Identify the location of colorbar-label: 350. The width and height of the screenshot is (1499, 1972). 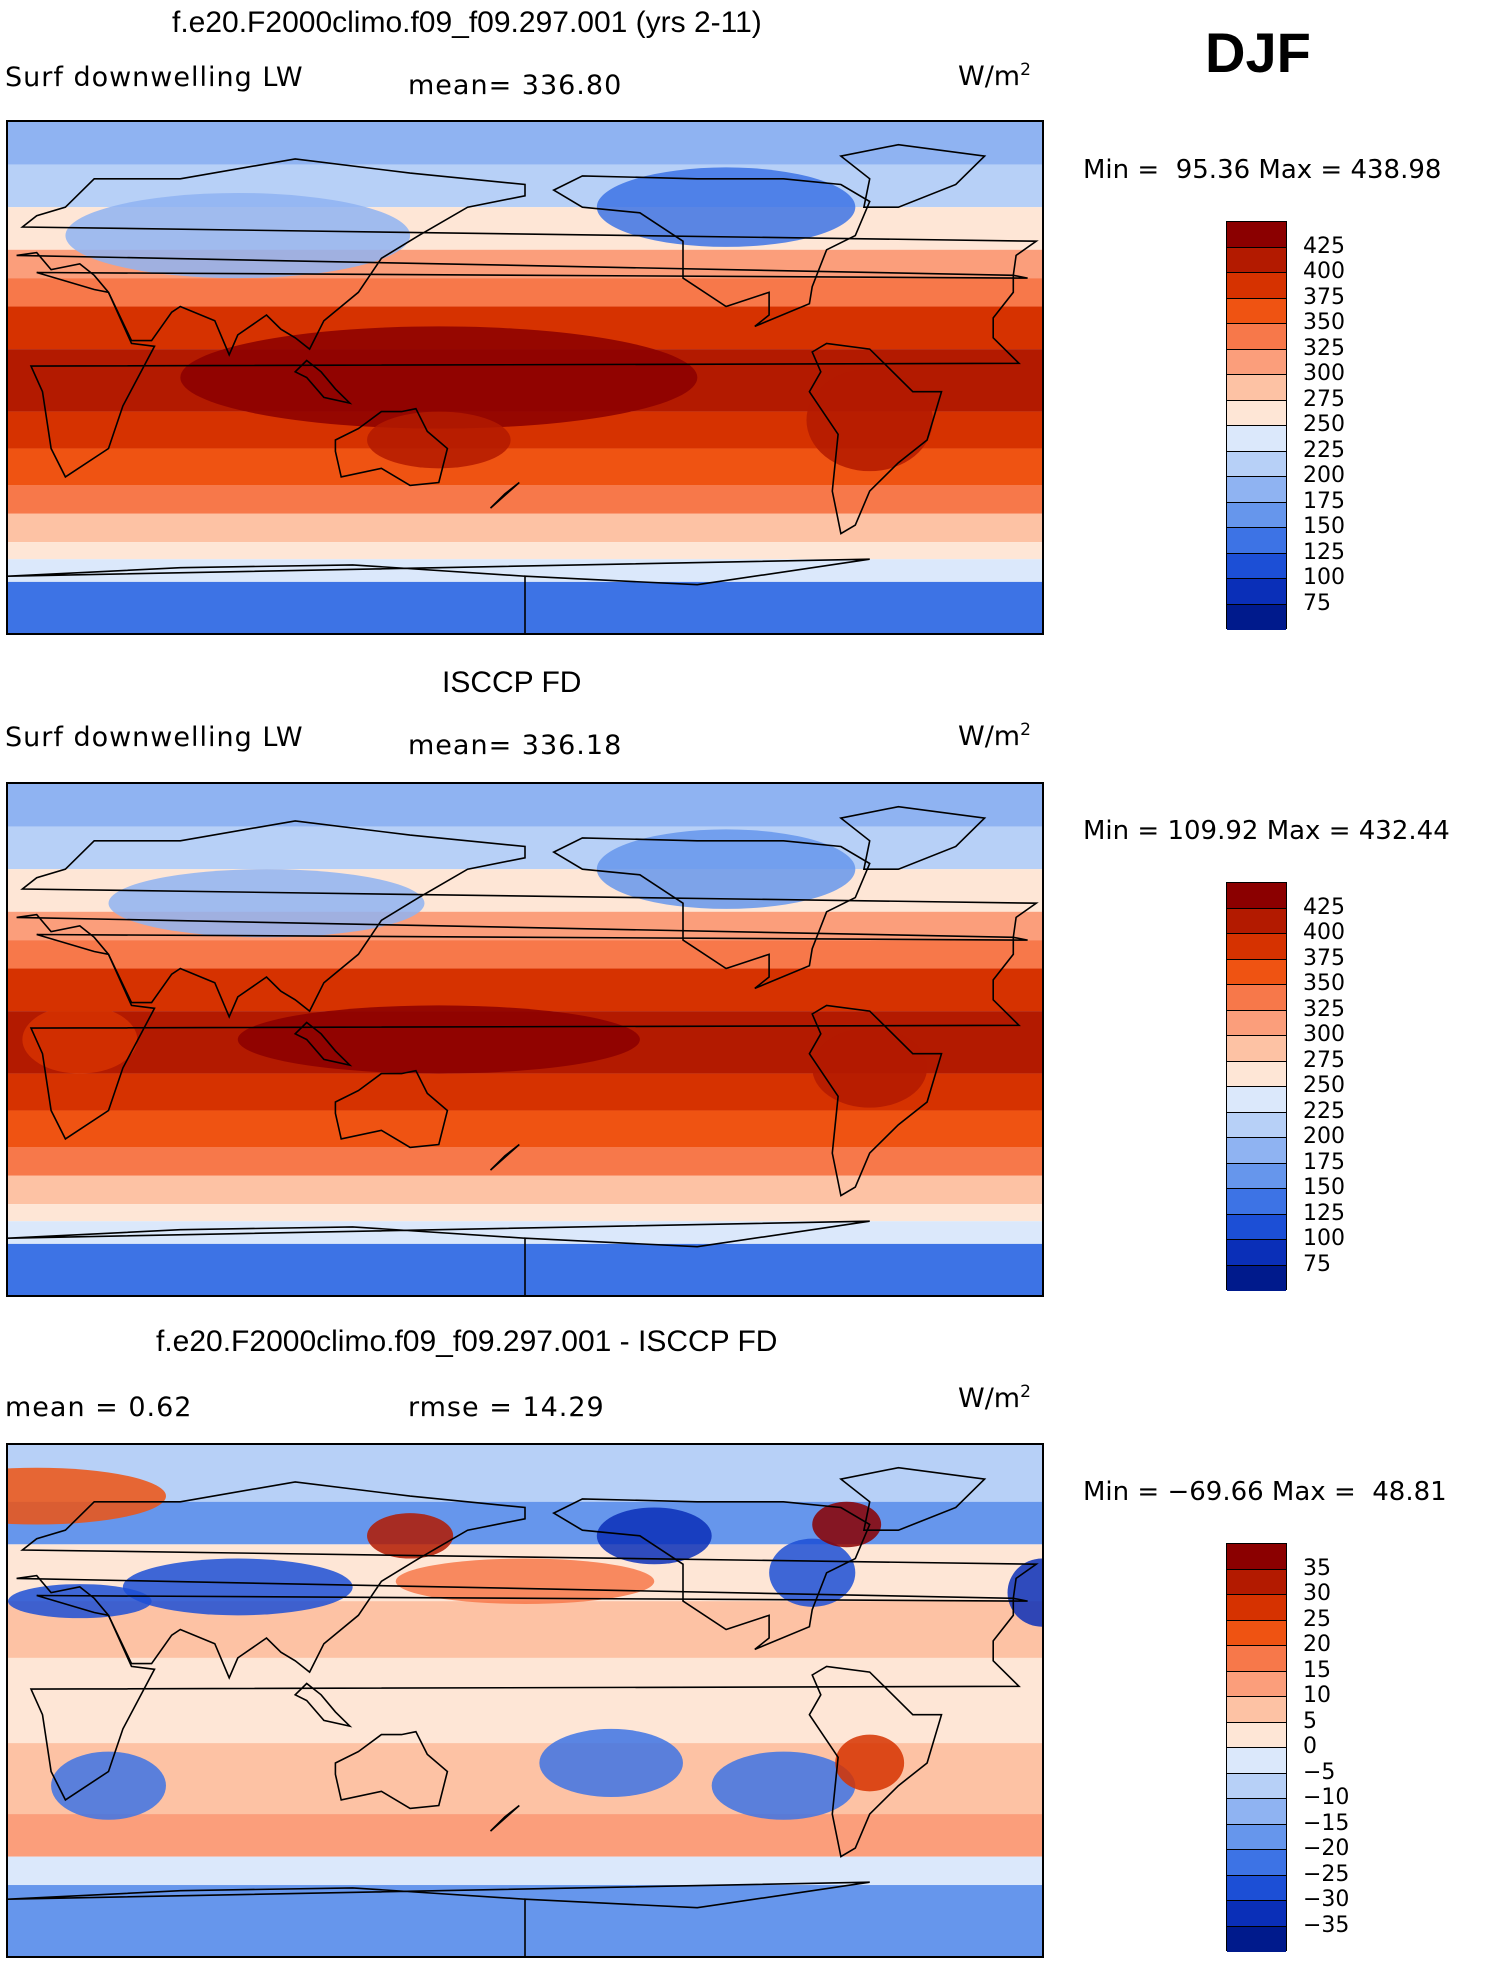
(1324, 983).